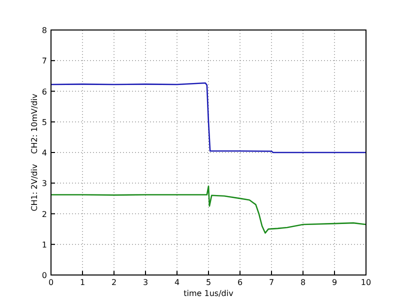 The image size is (406, 306). What do you see at coordinates (177, 282) in the screenshot?
I see `x-tick-label: 4` at bounding box center [177, 282].